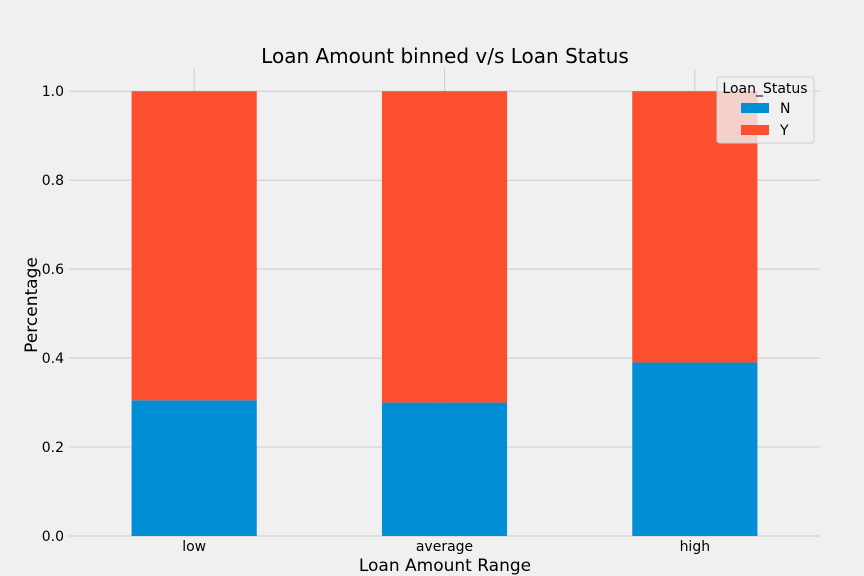  What do you see at coordinates (53, 92) in the screenshot?
I see `y-tick-label: 1.0` at bounding box center [53, 92].